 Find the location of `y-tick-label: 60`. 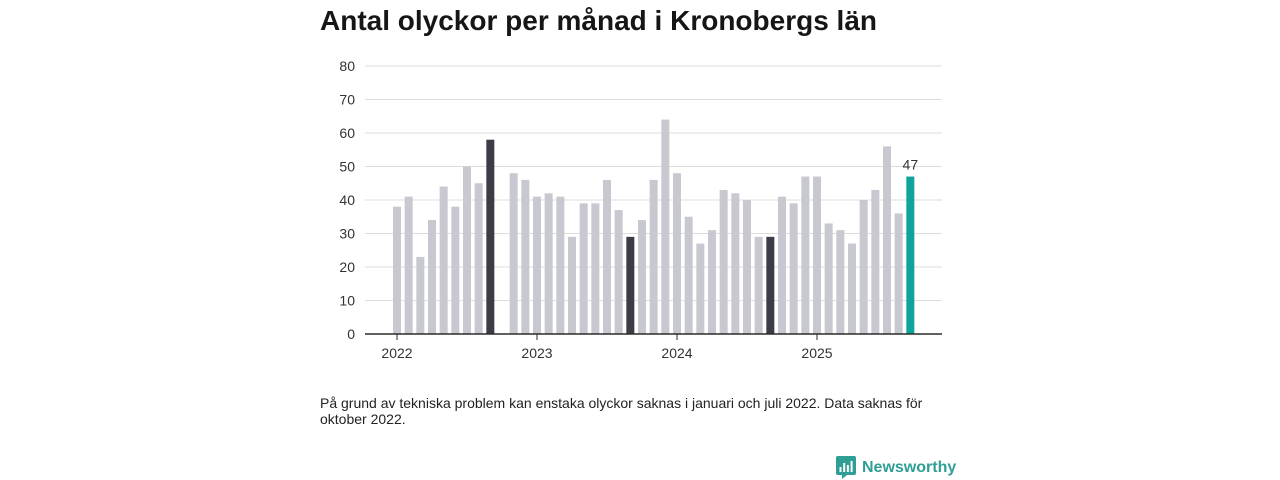

y-tick-label: 60 is located at coordinates (347, 133).